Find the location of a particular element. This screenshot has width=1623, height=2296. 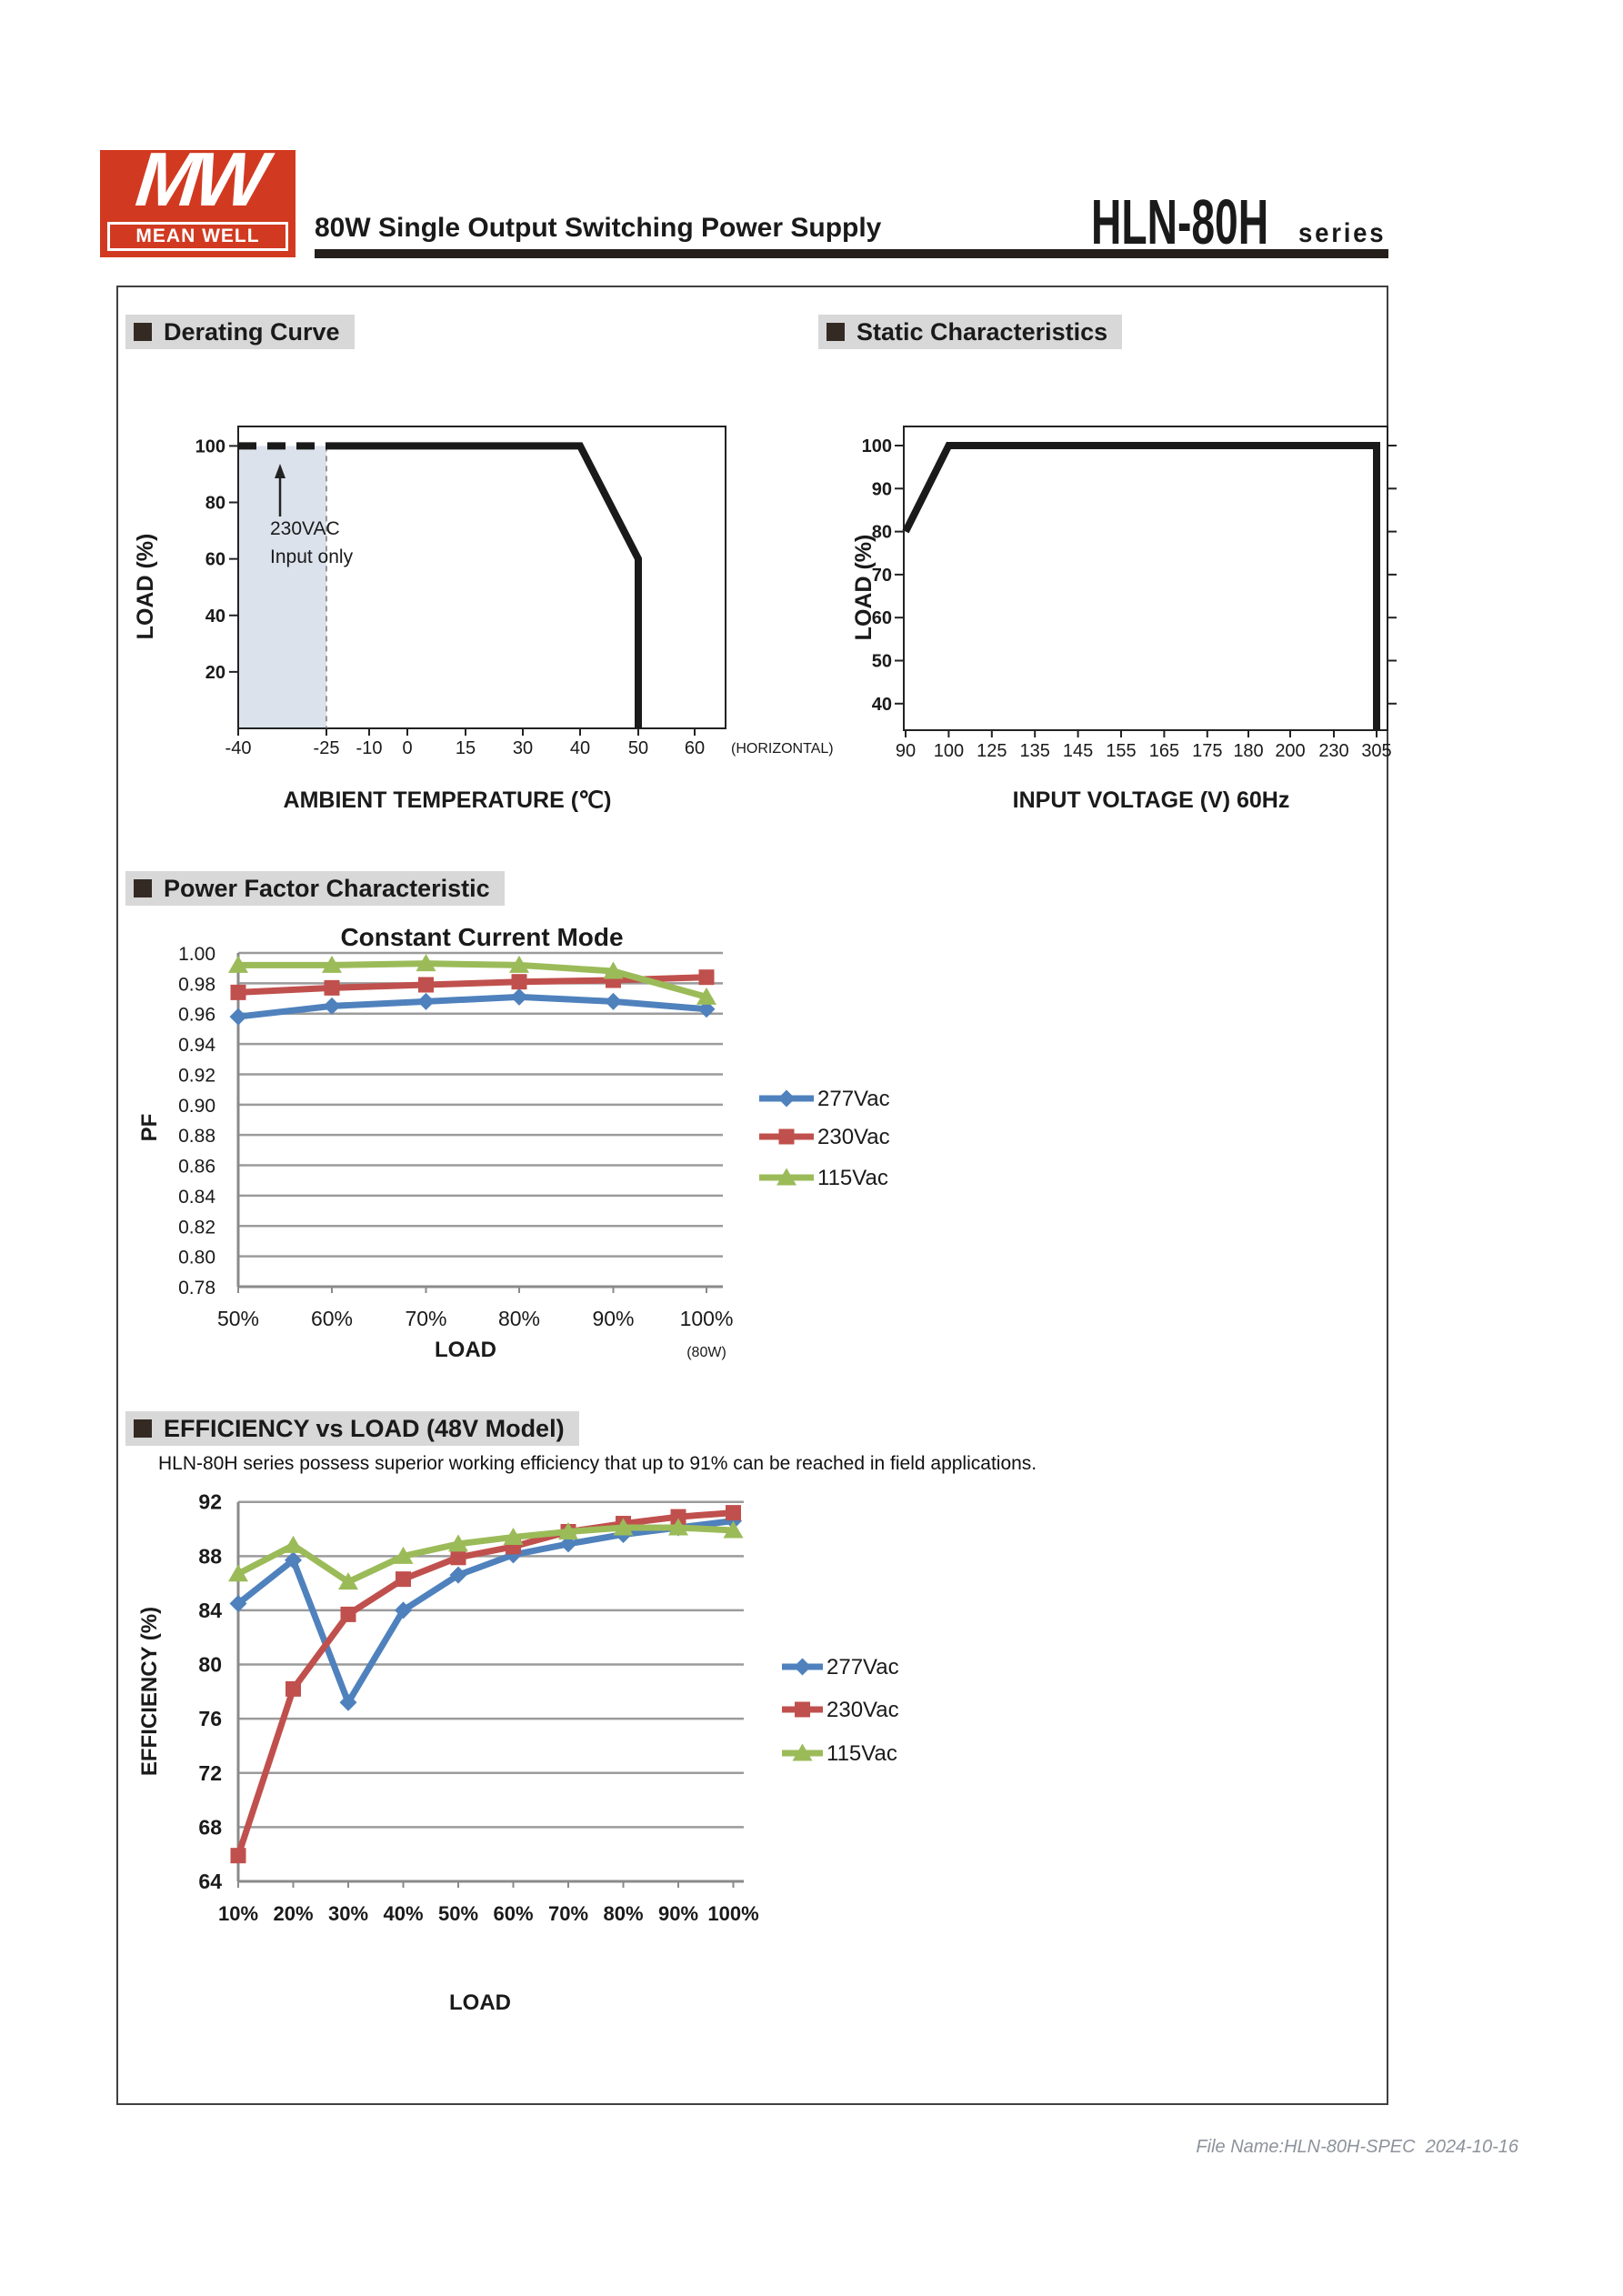

section-heading-derating: Derating Curve is located at coordinates (240, 332).